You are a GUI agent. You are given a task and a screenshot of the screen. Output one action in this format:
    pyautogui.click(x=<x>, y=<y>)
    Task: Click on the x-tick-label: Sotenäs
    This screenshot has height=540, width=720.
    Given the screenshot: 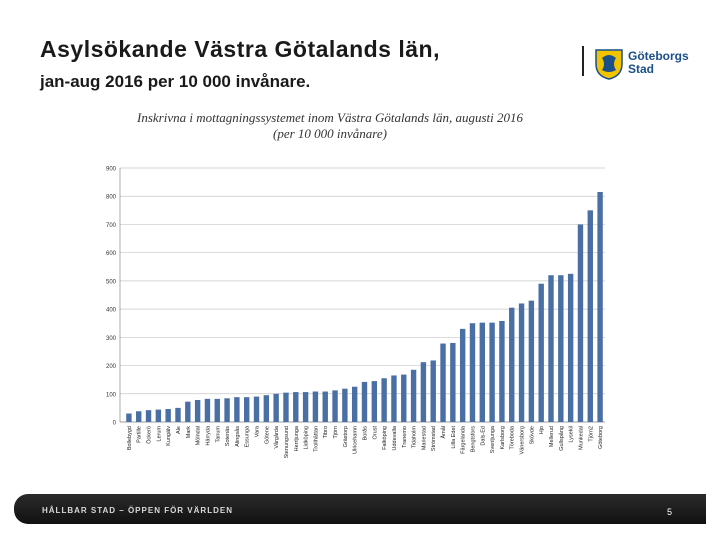 What is the action you would take?
    pyautogui.click(x=228, y=436)
    